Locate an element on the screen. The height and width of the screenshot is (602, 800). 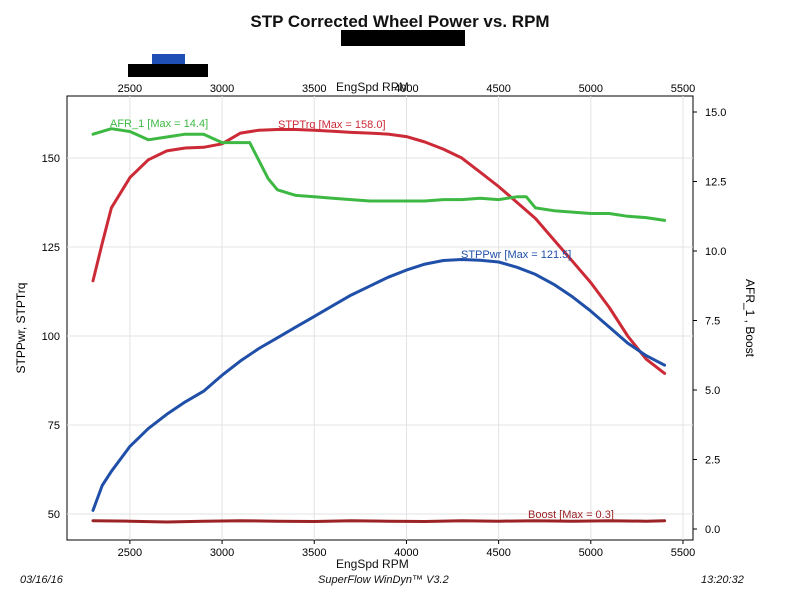
footer-time: 13:20:32 is located at coordinates (722, 580).